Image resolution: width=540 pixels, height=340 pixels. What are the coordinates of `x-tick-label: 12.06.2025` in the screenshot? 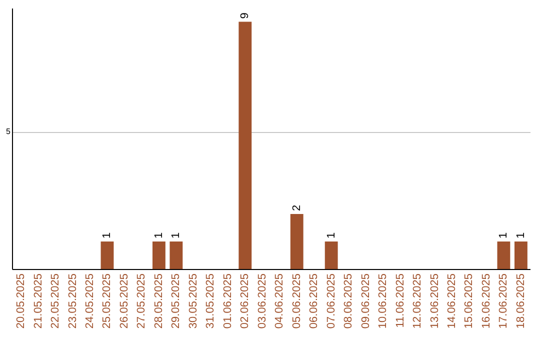 It's located at (418, 301).